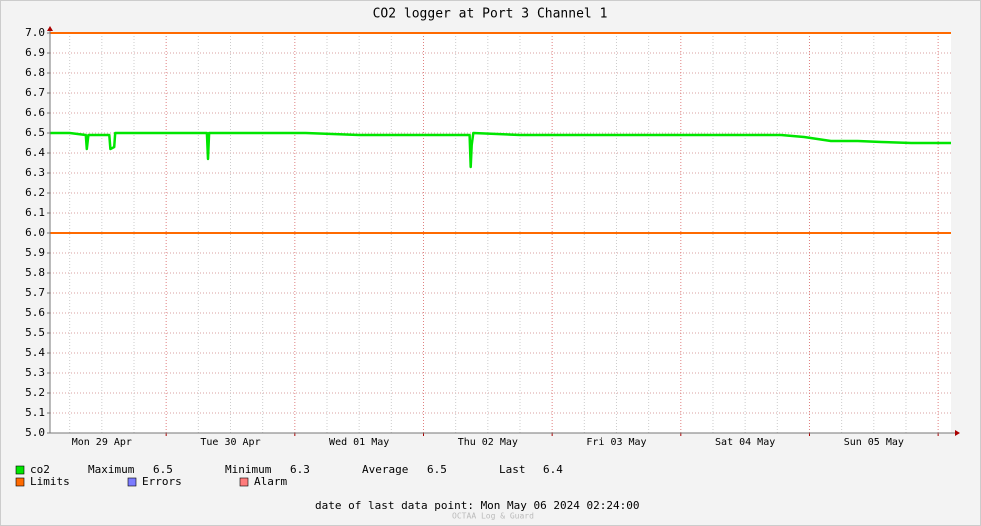 Image resolution: width=981 pixels, height=526 pixels. Describe the element at coordinates (35, 232) in the screenshot. I see `y-tick-label: 6.0` at that location.